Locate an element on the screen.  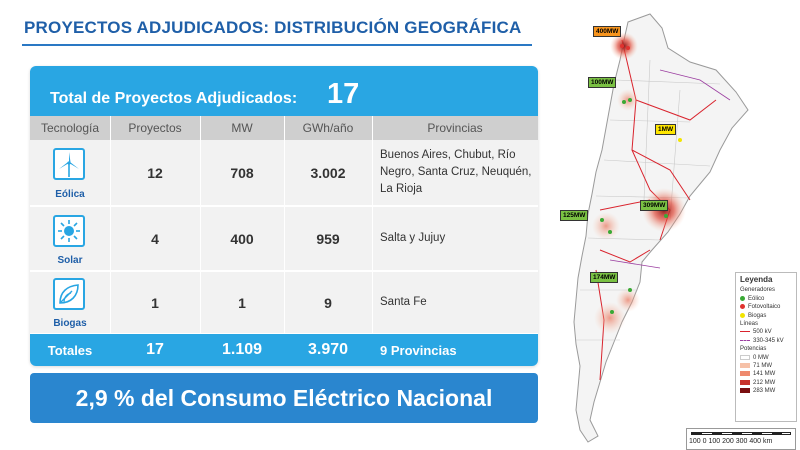
proyectos-biogas: 1 is located at coordinates (155, 302).